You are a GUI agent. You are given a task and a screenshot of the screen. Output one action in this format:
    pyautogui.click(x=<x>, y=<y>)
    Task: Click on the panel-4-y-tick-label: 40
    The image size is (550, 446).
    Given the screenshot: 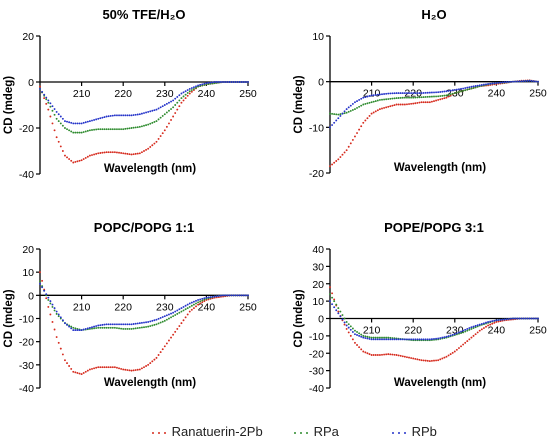 What is the action you would take?
    pyautogui.click(x=318, y=250)
    